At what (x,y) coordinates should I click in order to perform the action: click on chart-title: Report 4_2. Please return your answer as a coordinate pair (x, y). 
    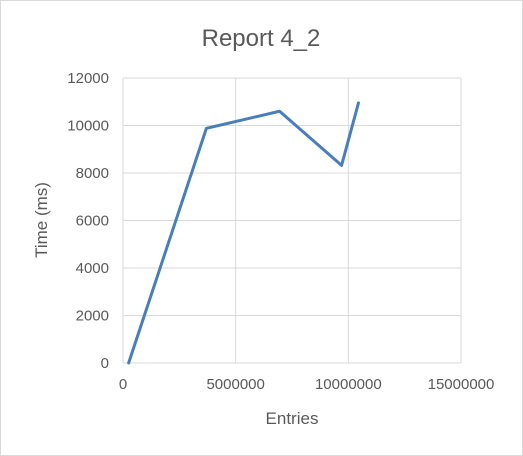
    Looking at the image, I should click on (261, 38).